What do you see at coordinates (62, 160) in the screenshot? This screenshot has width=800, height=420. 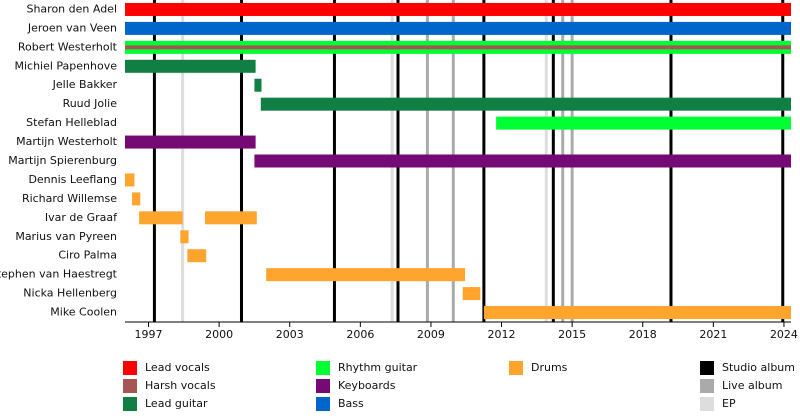 I see `member-name: Martijn Spierenburg` at bounding box center [62, 160].